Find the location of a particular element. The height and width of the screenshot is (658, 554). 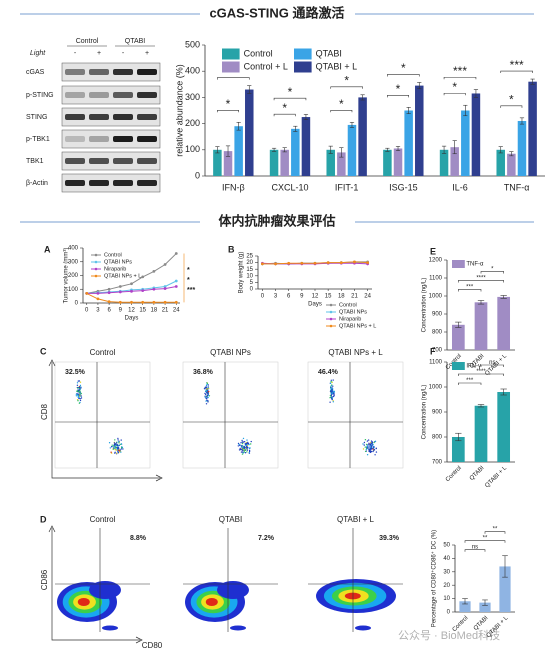

plot-frame is located at coordinates (230, 415).